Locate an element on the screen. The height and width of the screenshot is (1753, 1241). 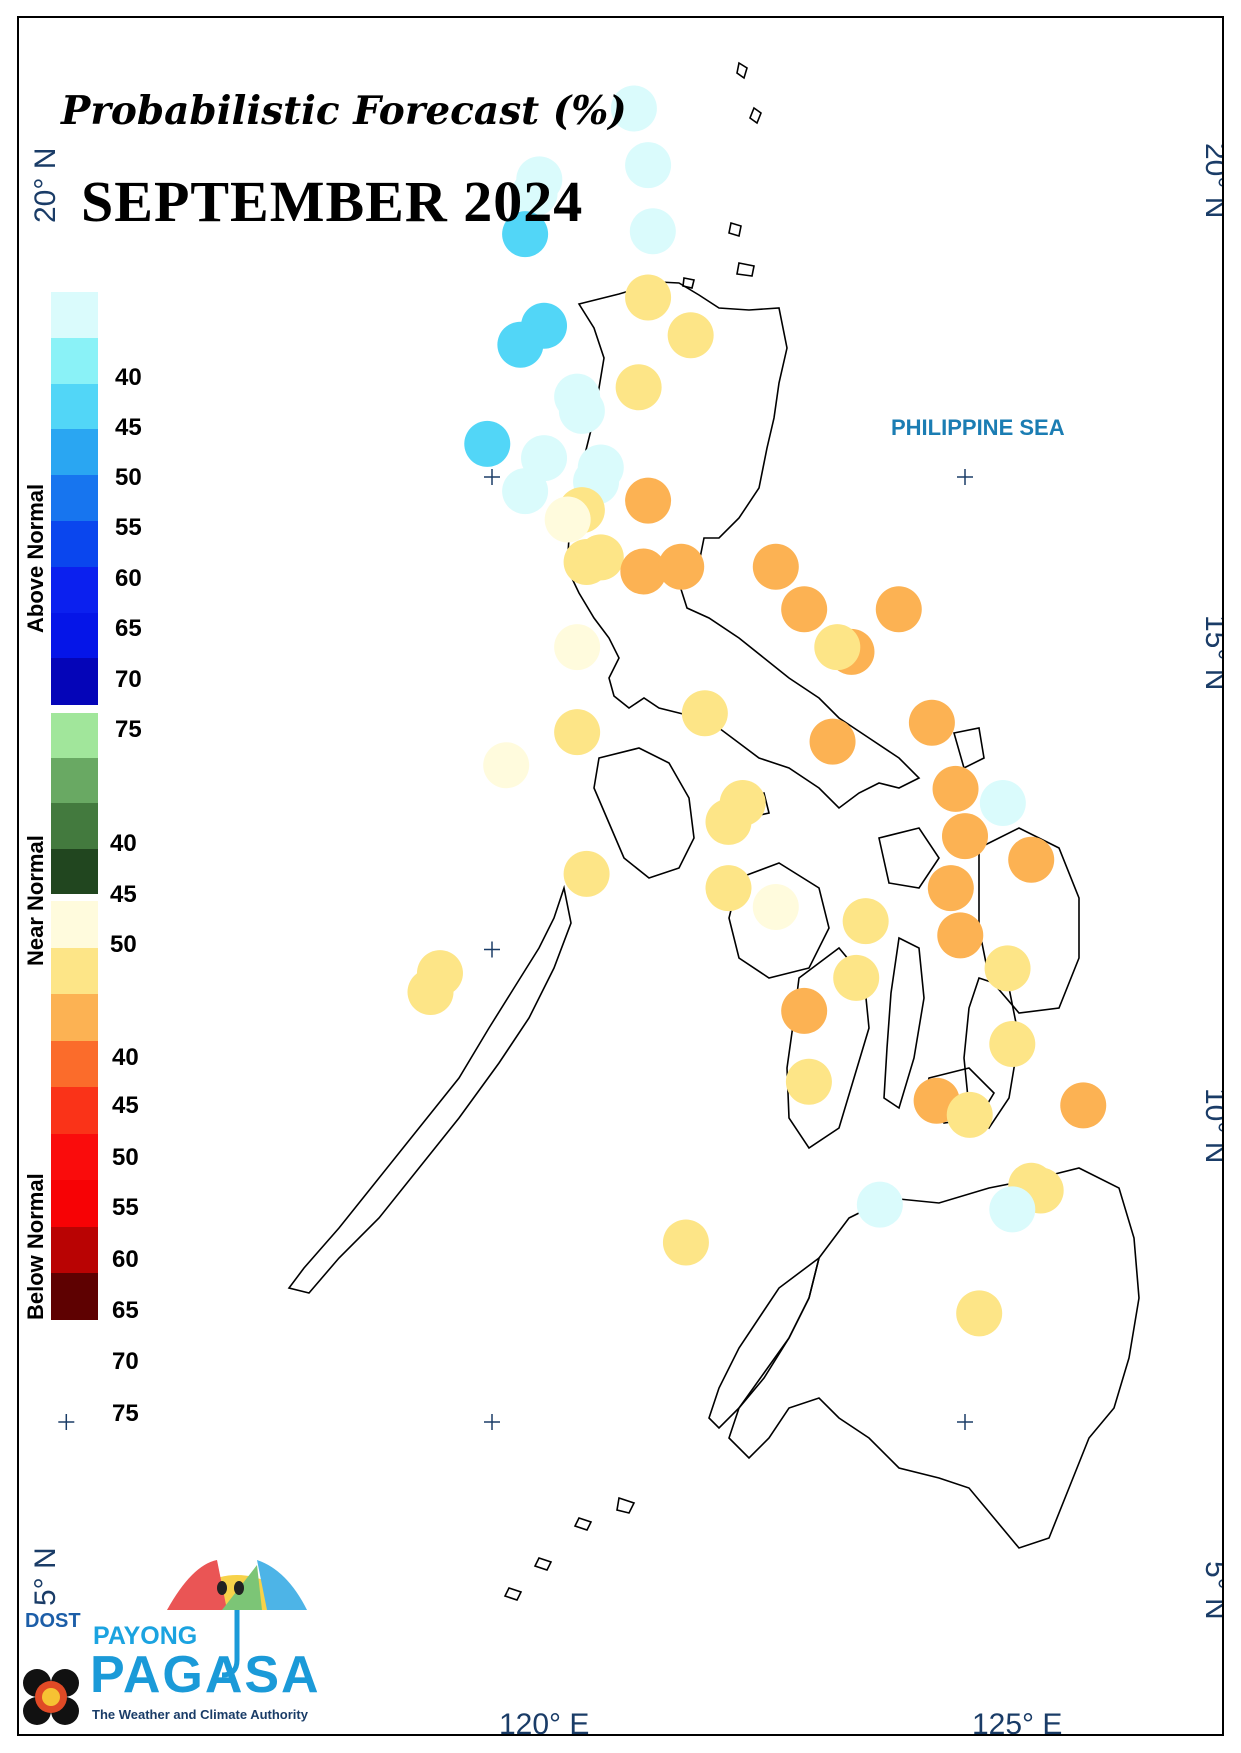
legend-below-tick-60: 60 is located at coordinates (125, 1259).